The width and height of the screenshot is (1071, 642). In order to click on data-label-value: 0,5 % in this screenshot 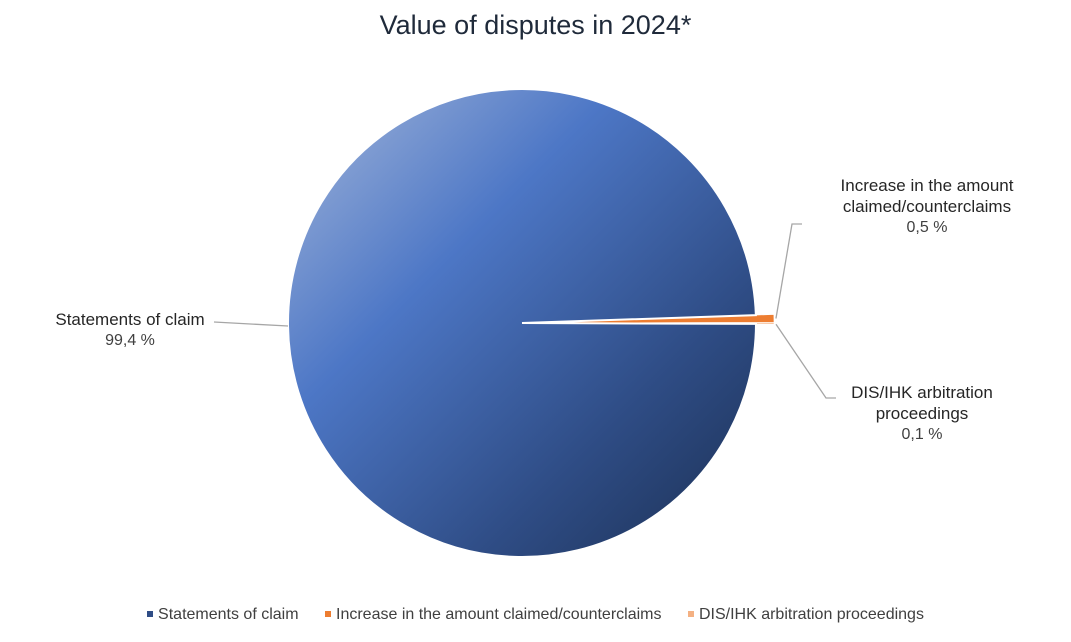, I will do `click(927, 227)`.